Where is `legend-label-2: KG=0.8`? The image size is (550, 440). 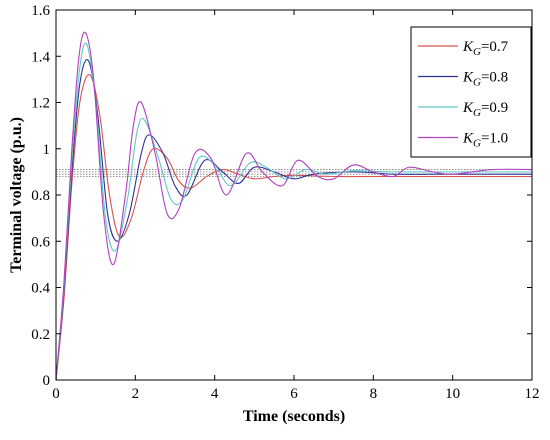
legend-label-2: KG=0.8 is located at coordinates (485, 79).